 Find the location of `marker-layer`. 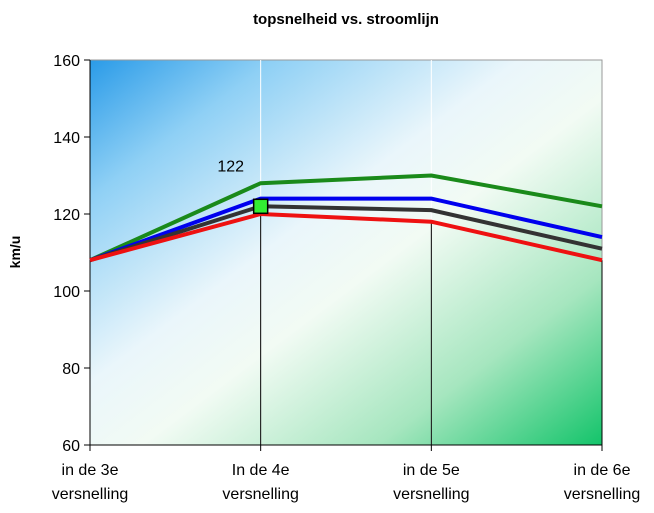

marker-layer is located at coordinates (260, 206).